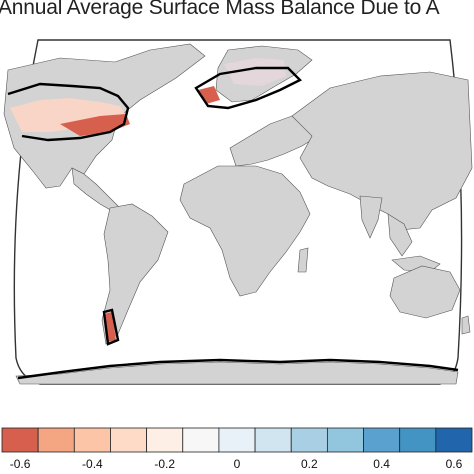 The image size is (474, 474). I want to click on colorbar-tick-label: -0.2, so click(165, 464).